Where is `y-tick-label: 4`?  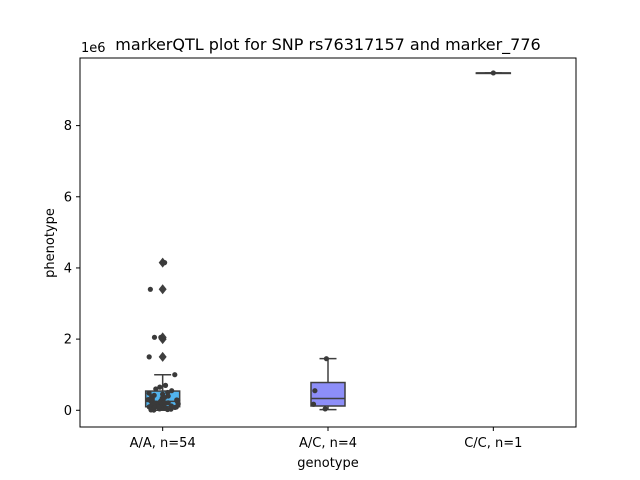 y-tick-label: 4 is located at coordinates (68, 268).